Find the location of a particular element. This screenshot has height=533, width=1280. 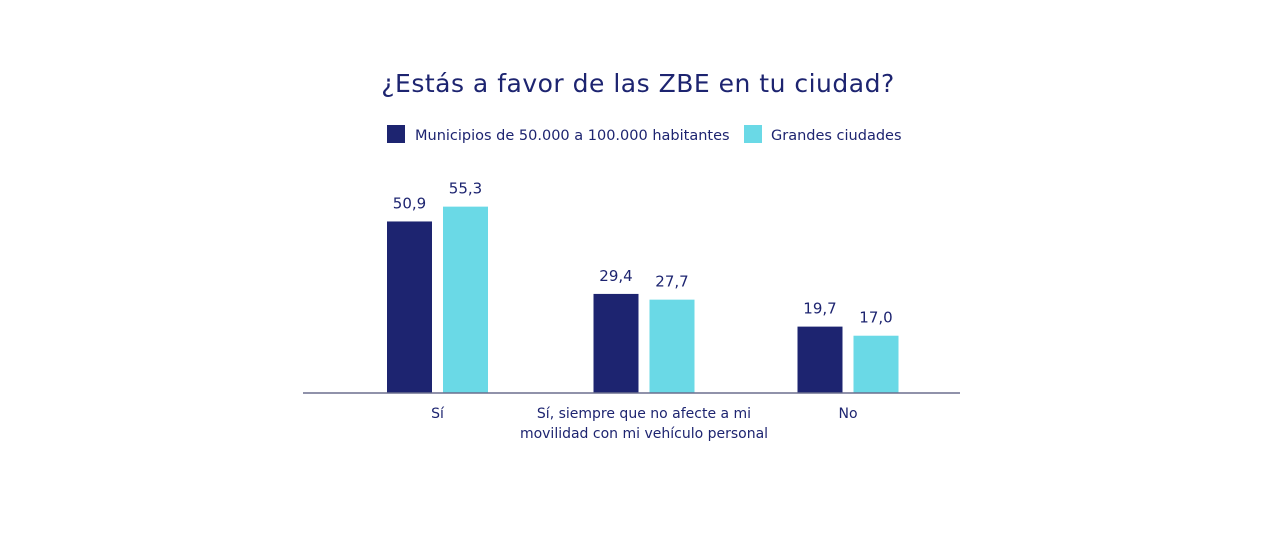

value-label: 50,9 is located at coordinates (409, 203).